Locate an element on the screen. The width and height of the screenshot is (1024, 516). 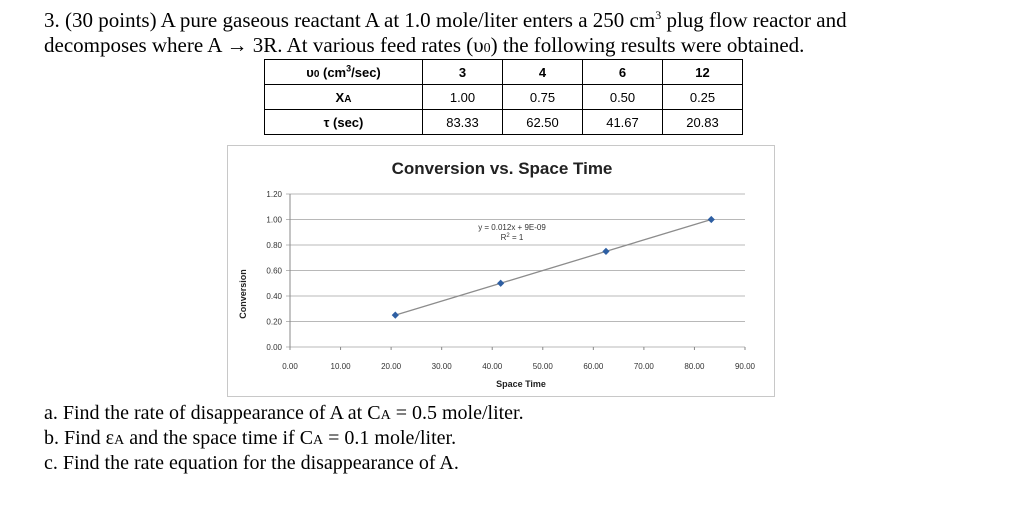
conversion-label: XA is located at coordinates (343, 97).